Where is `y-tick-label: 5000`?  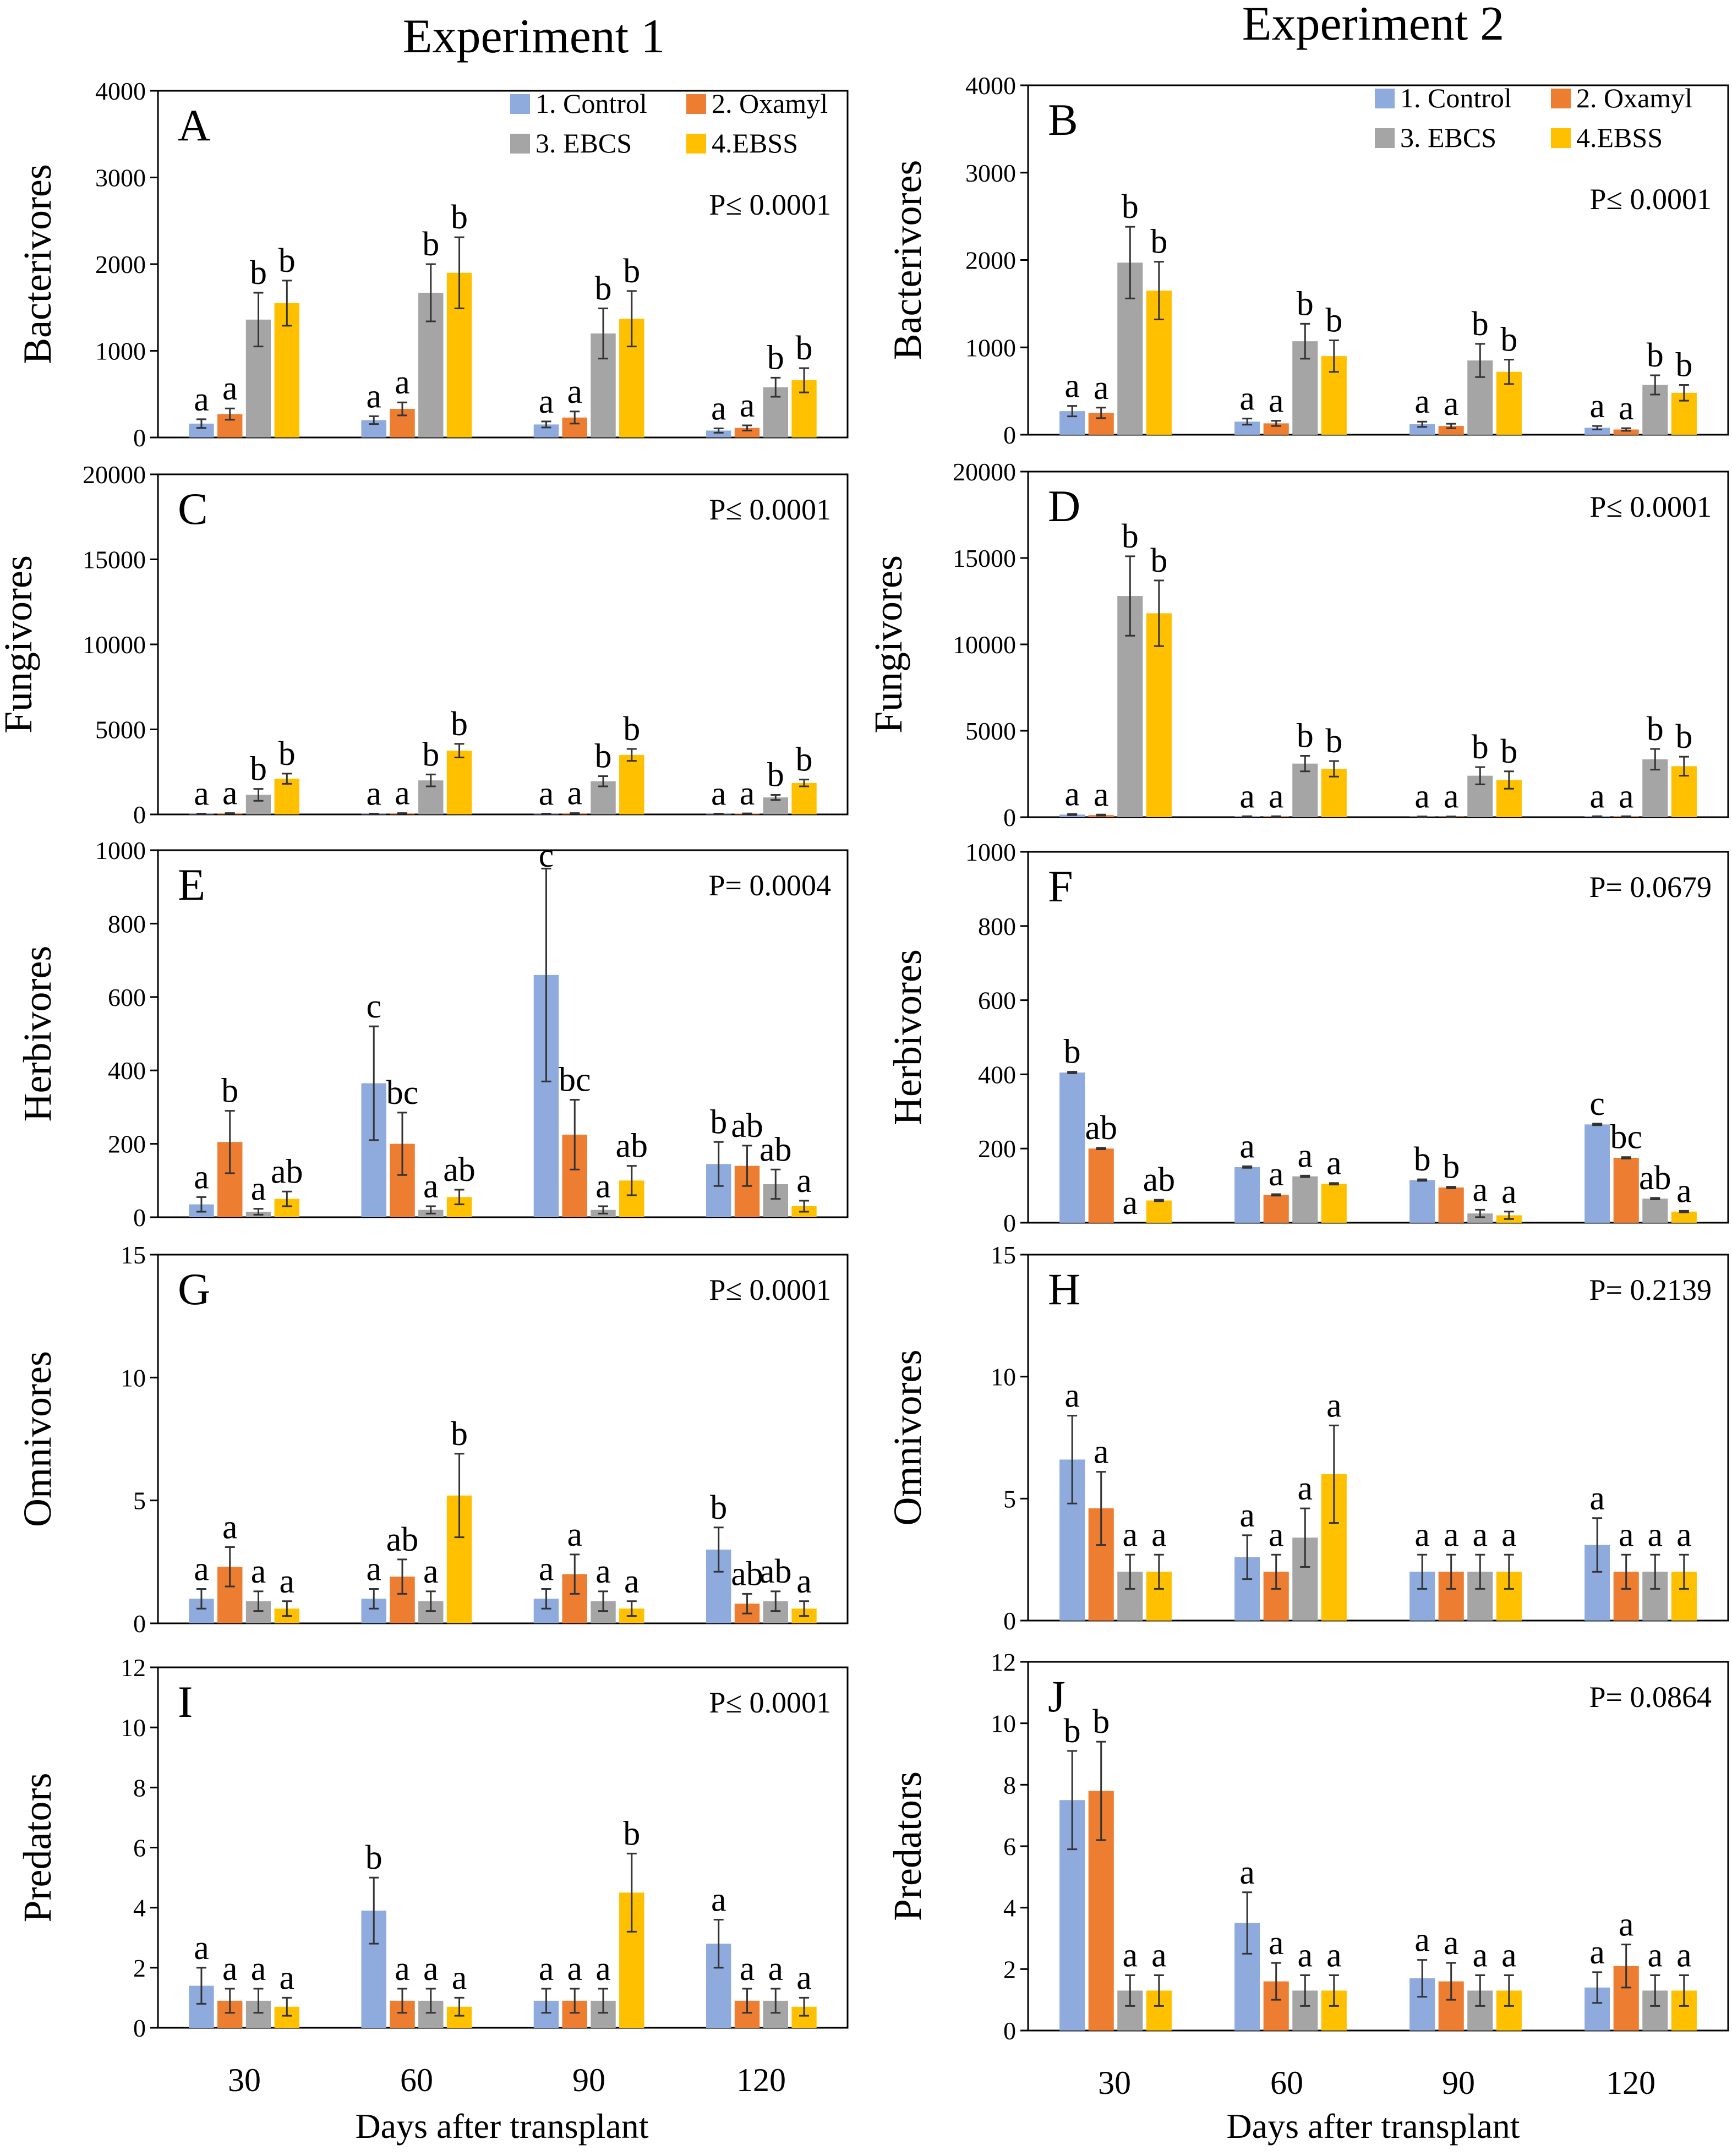
y-tick-label: 5000 is located at coordinates (991, 731).